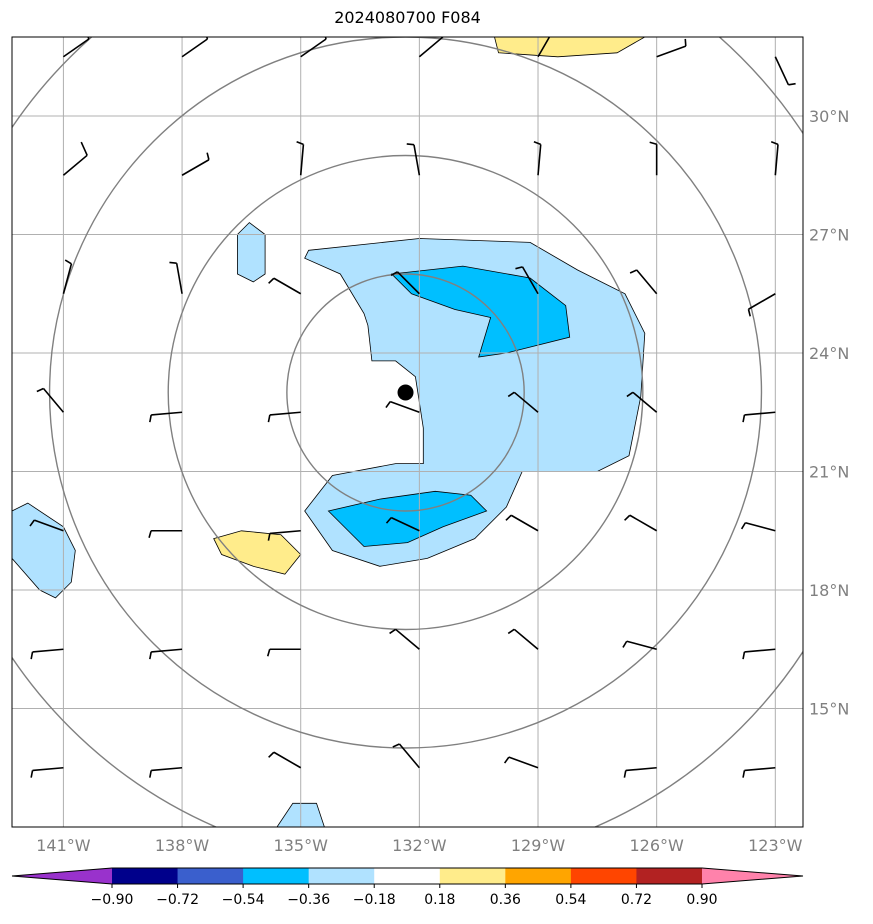 The width and height of the screenshot is (873, 924). I want to click on lat-tick-label: 27°N, so click(829, 235).